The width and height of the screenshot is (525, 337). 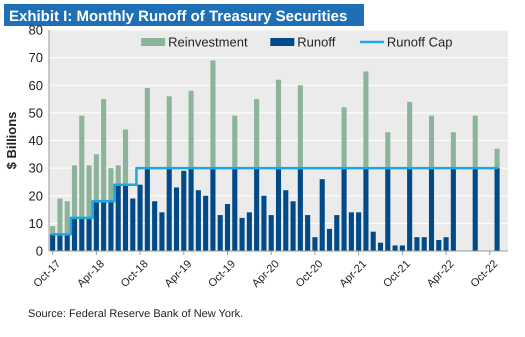 I want to click on y-tick-label: 10, so click(x=35, y=223).